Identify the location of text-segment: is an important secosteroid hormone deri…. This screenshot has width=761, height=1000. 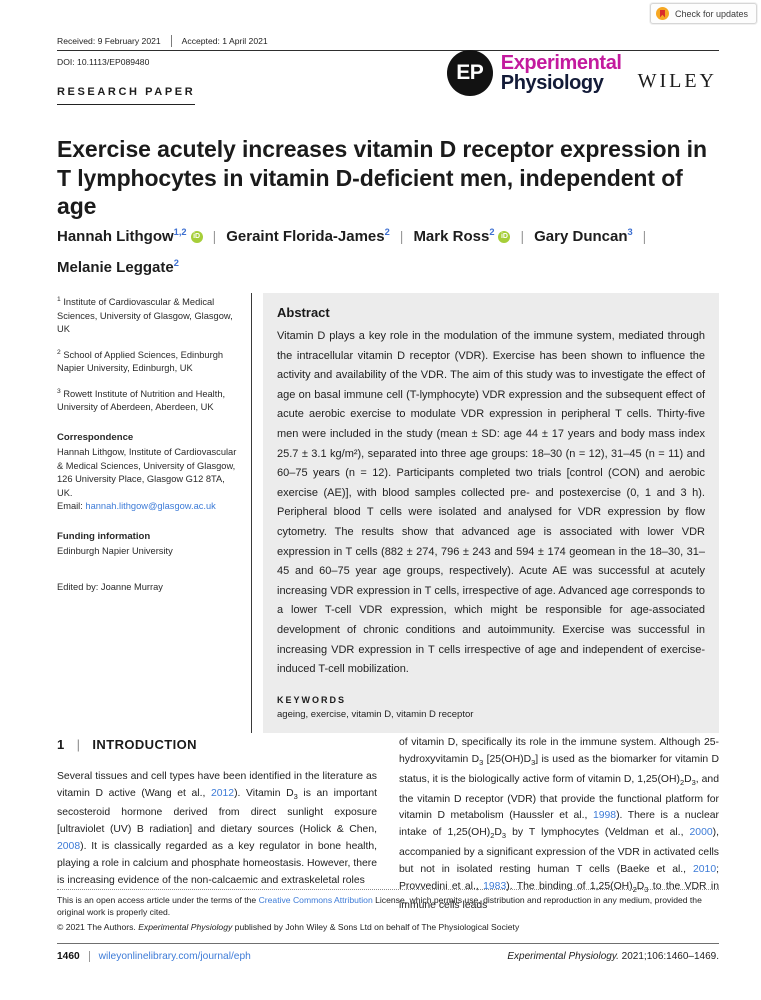
(217, 811).